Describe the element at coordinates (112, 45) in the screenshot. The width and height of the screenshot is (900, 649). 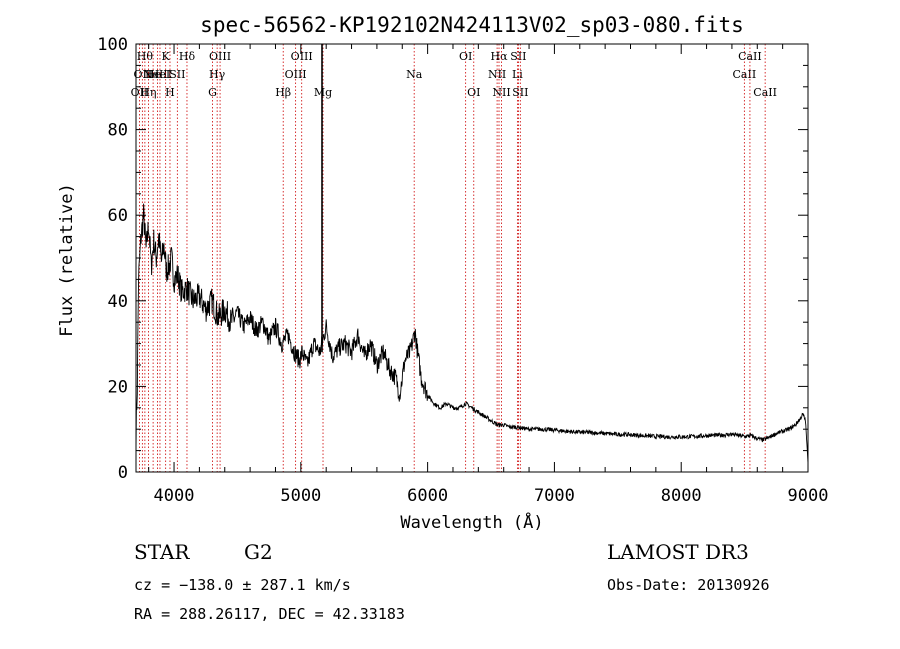
I see `y-tick-label-5: 100` at that location.